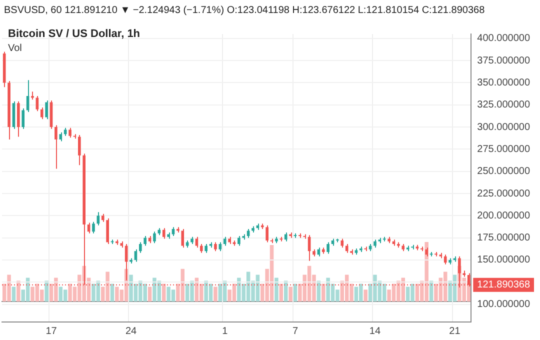 The height and width of the screenshot is (340, 540). Describe the element at coordinates (503, 285) in the screenshot. I see `ref-line-label: 121.890368` at that location.